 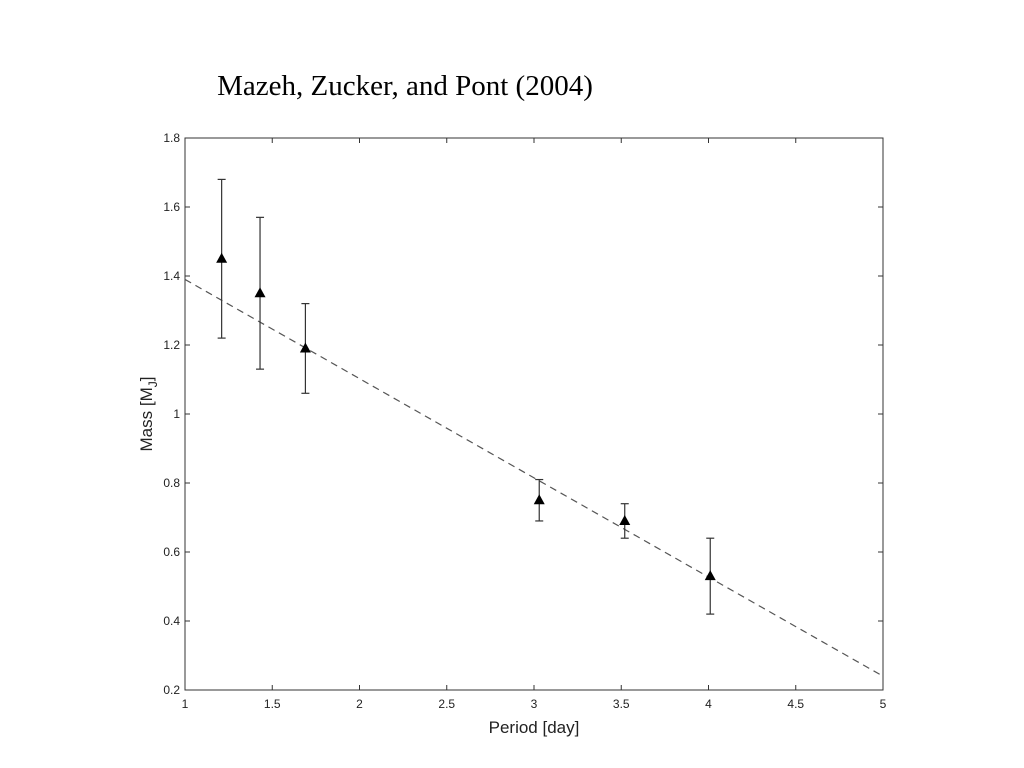 What do you see at coordinates (171, 345) in the screenshot?
I see `y-tick-label: 1.2` at bounding box center [171, 345].